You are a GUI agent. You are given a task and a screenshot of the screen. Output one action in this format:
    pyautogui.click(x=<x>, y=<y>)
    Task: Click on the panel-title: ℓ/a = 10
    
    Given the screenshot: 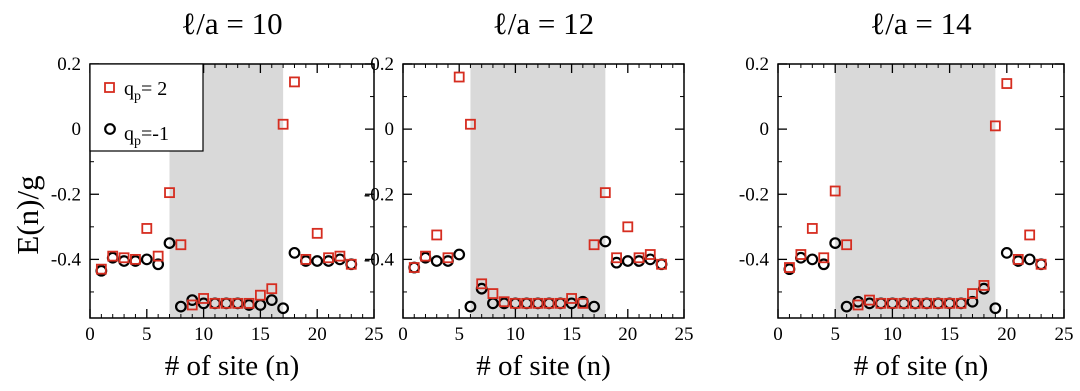 What is the action you would take?
    pyautogui.click(x=231, y=23)
    